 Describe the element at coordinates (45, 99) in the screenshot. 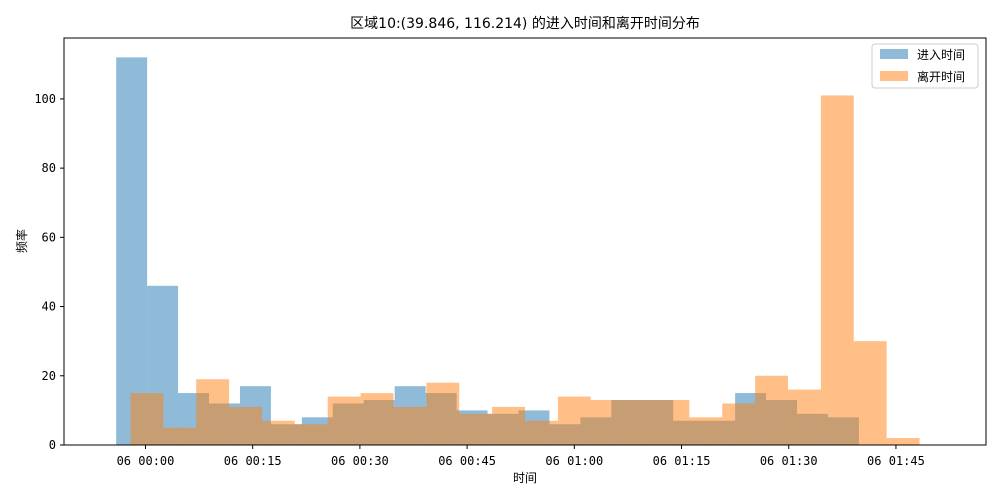

I see `y-tick-label: 100` at that location.